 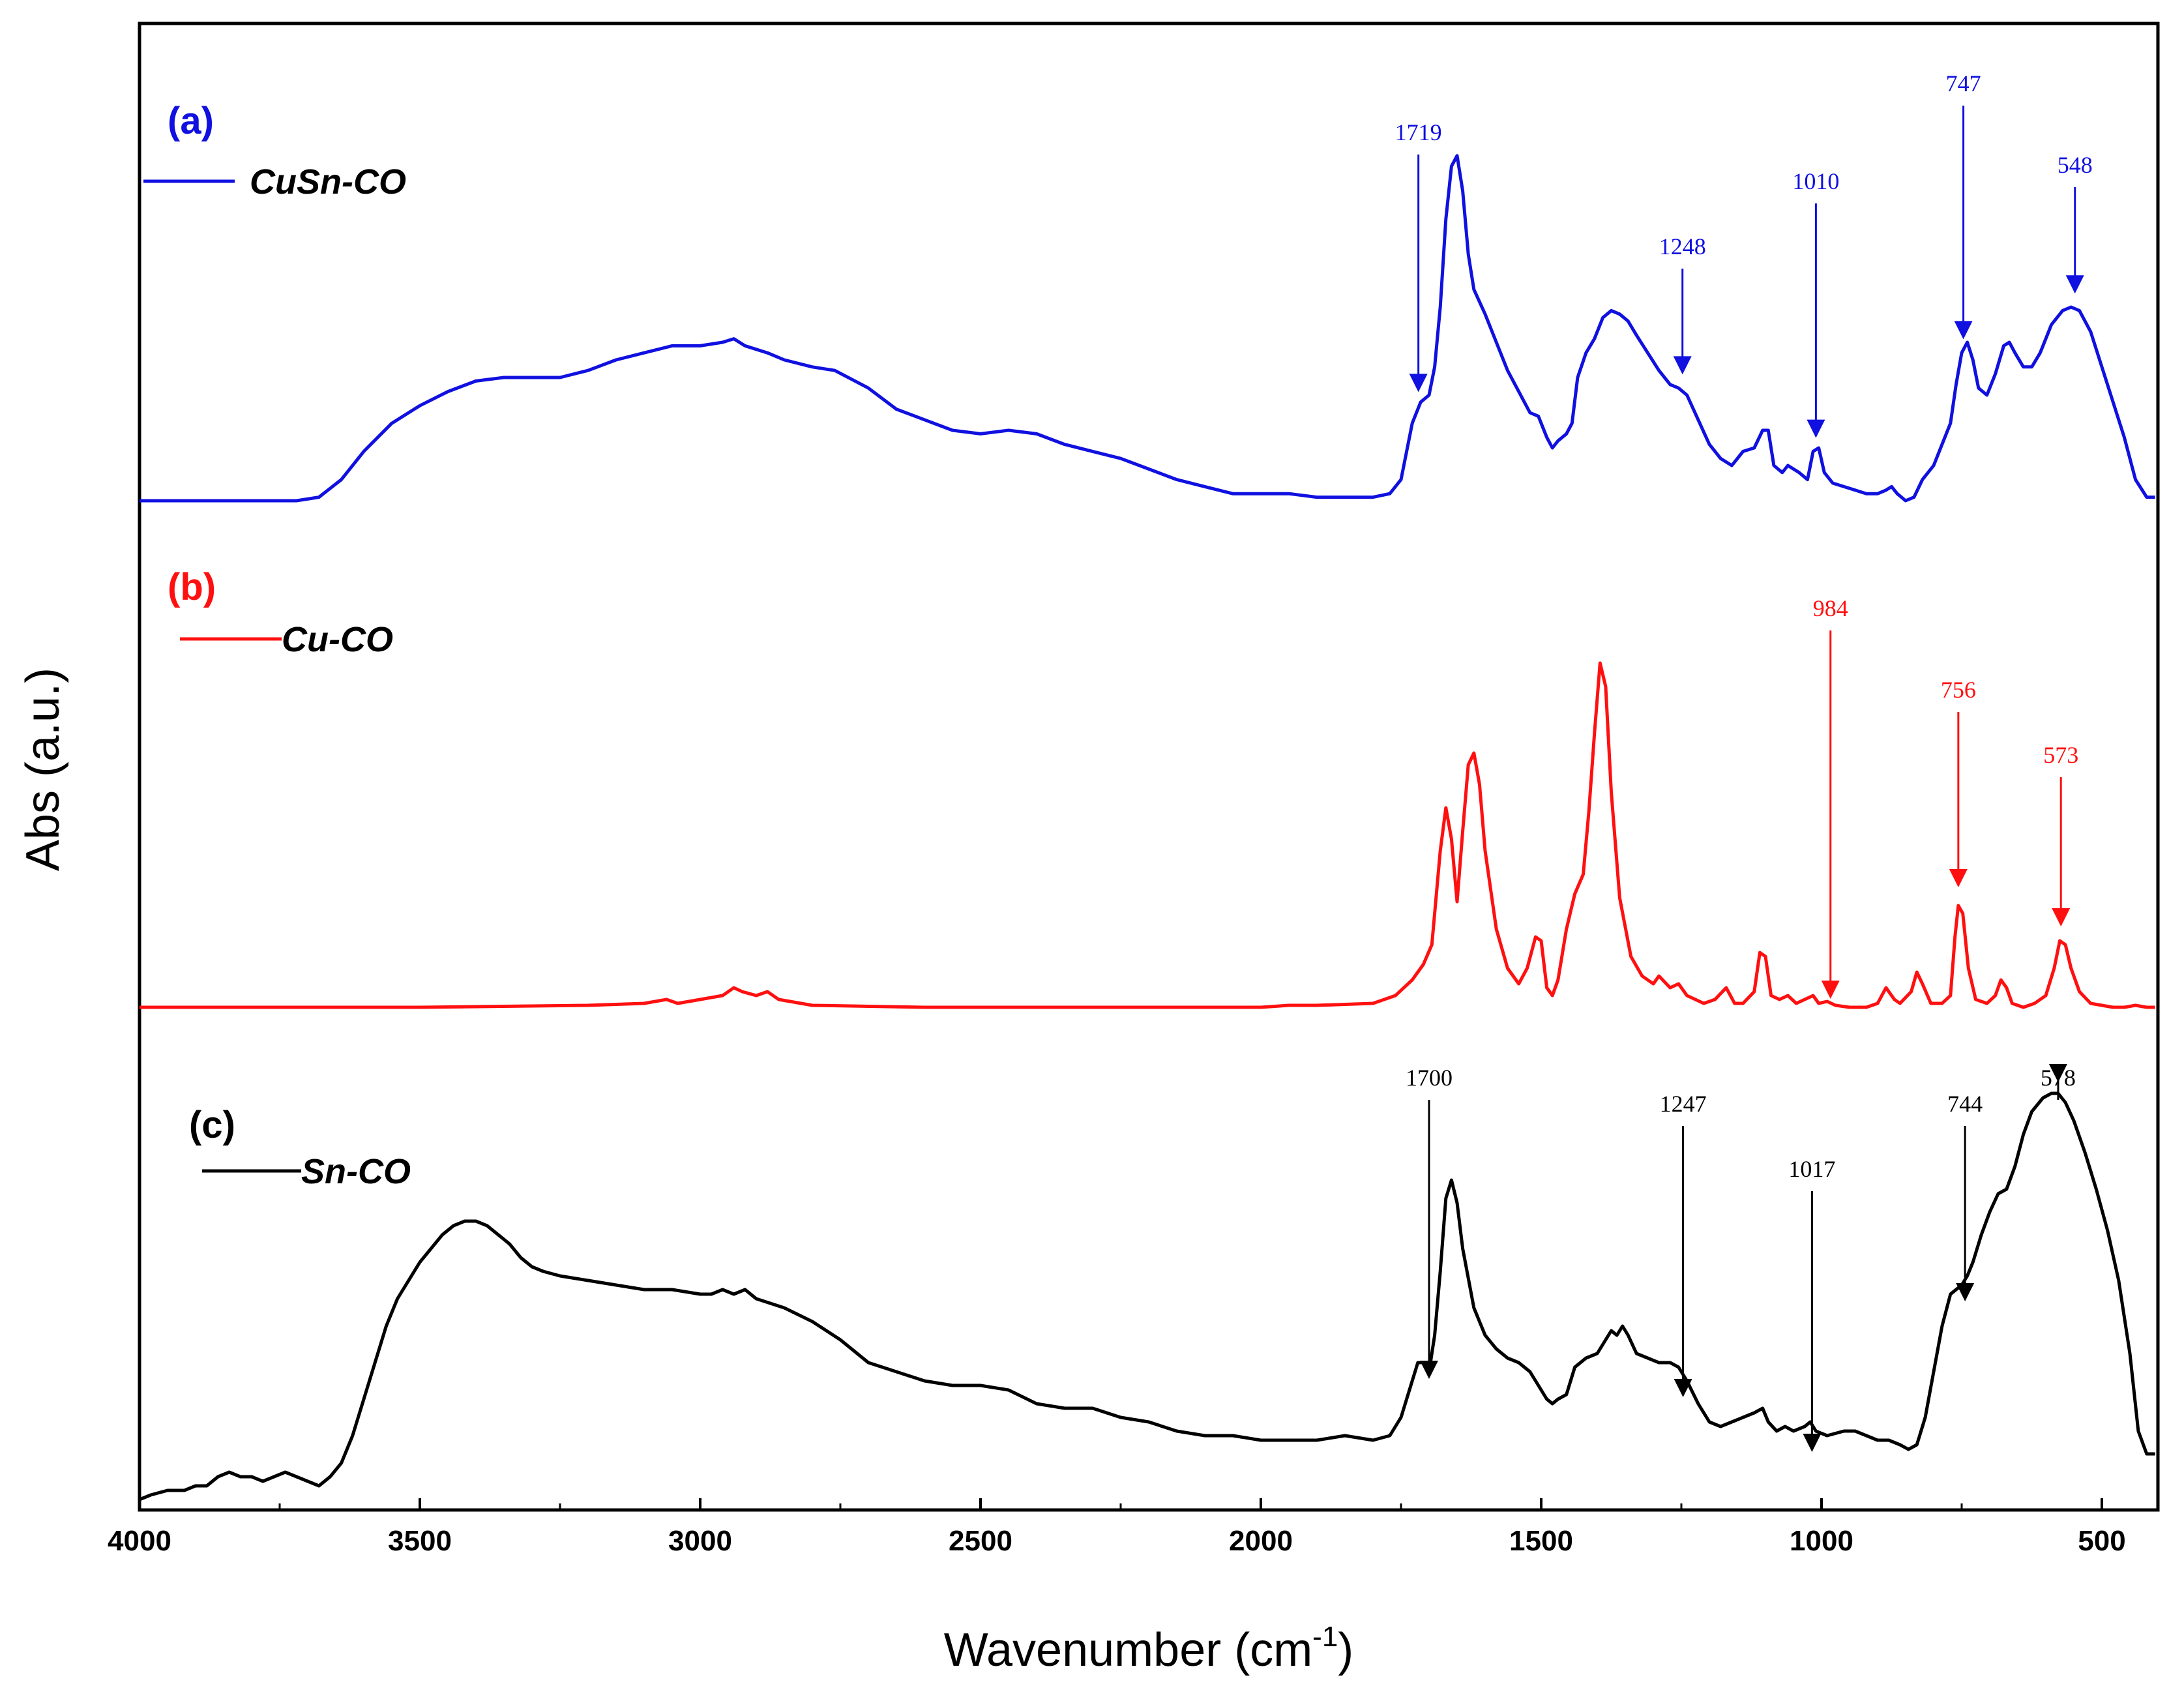 I want to click on legend-label-cusn: CuSn-CO, so click(x=328, y=181).